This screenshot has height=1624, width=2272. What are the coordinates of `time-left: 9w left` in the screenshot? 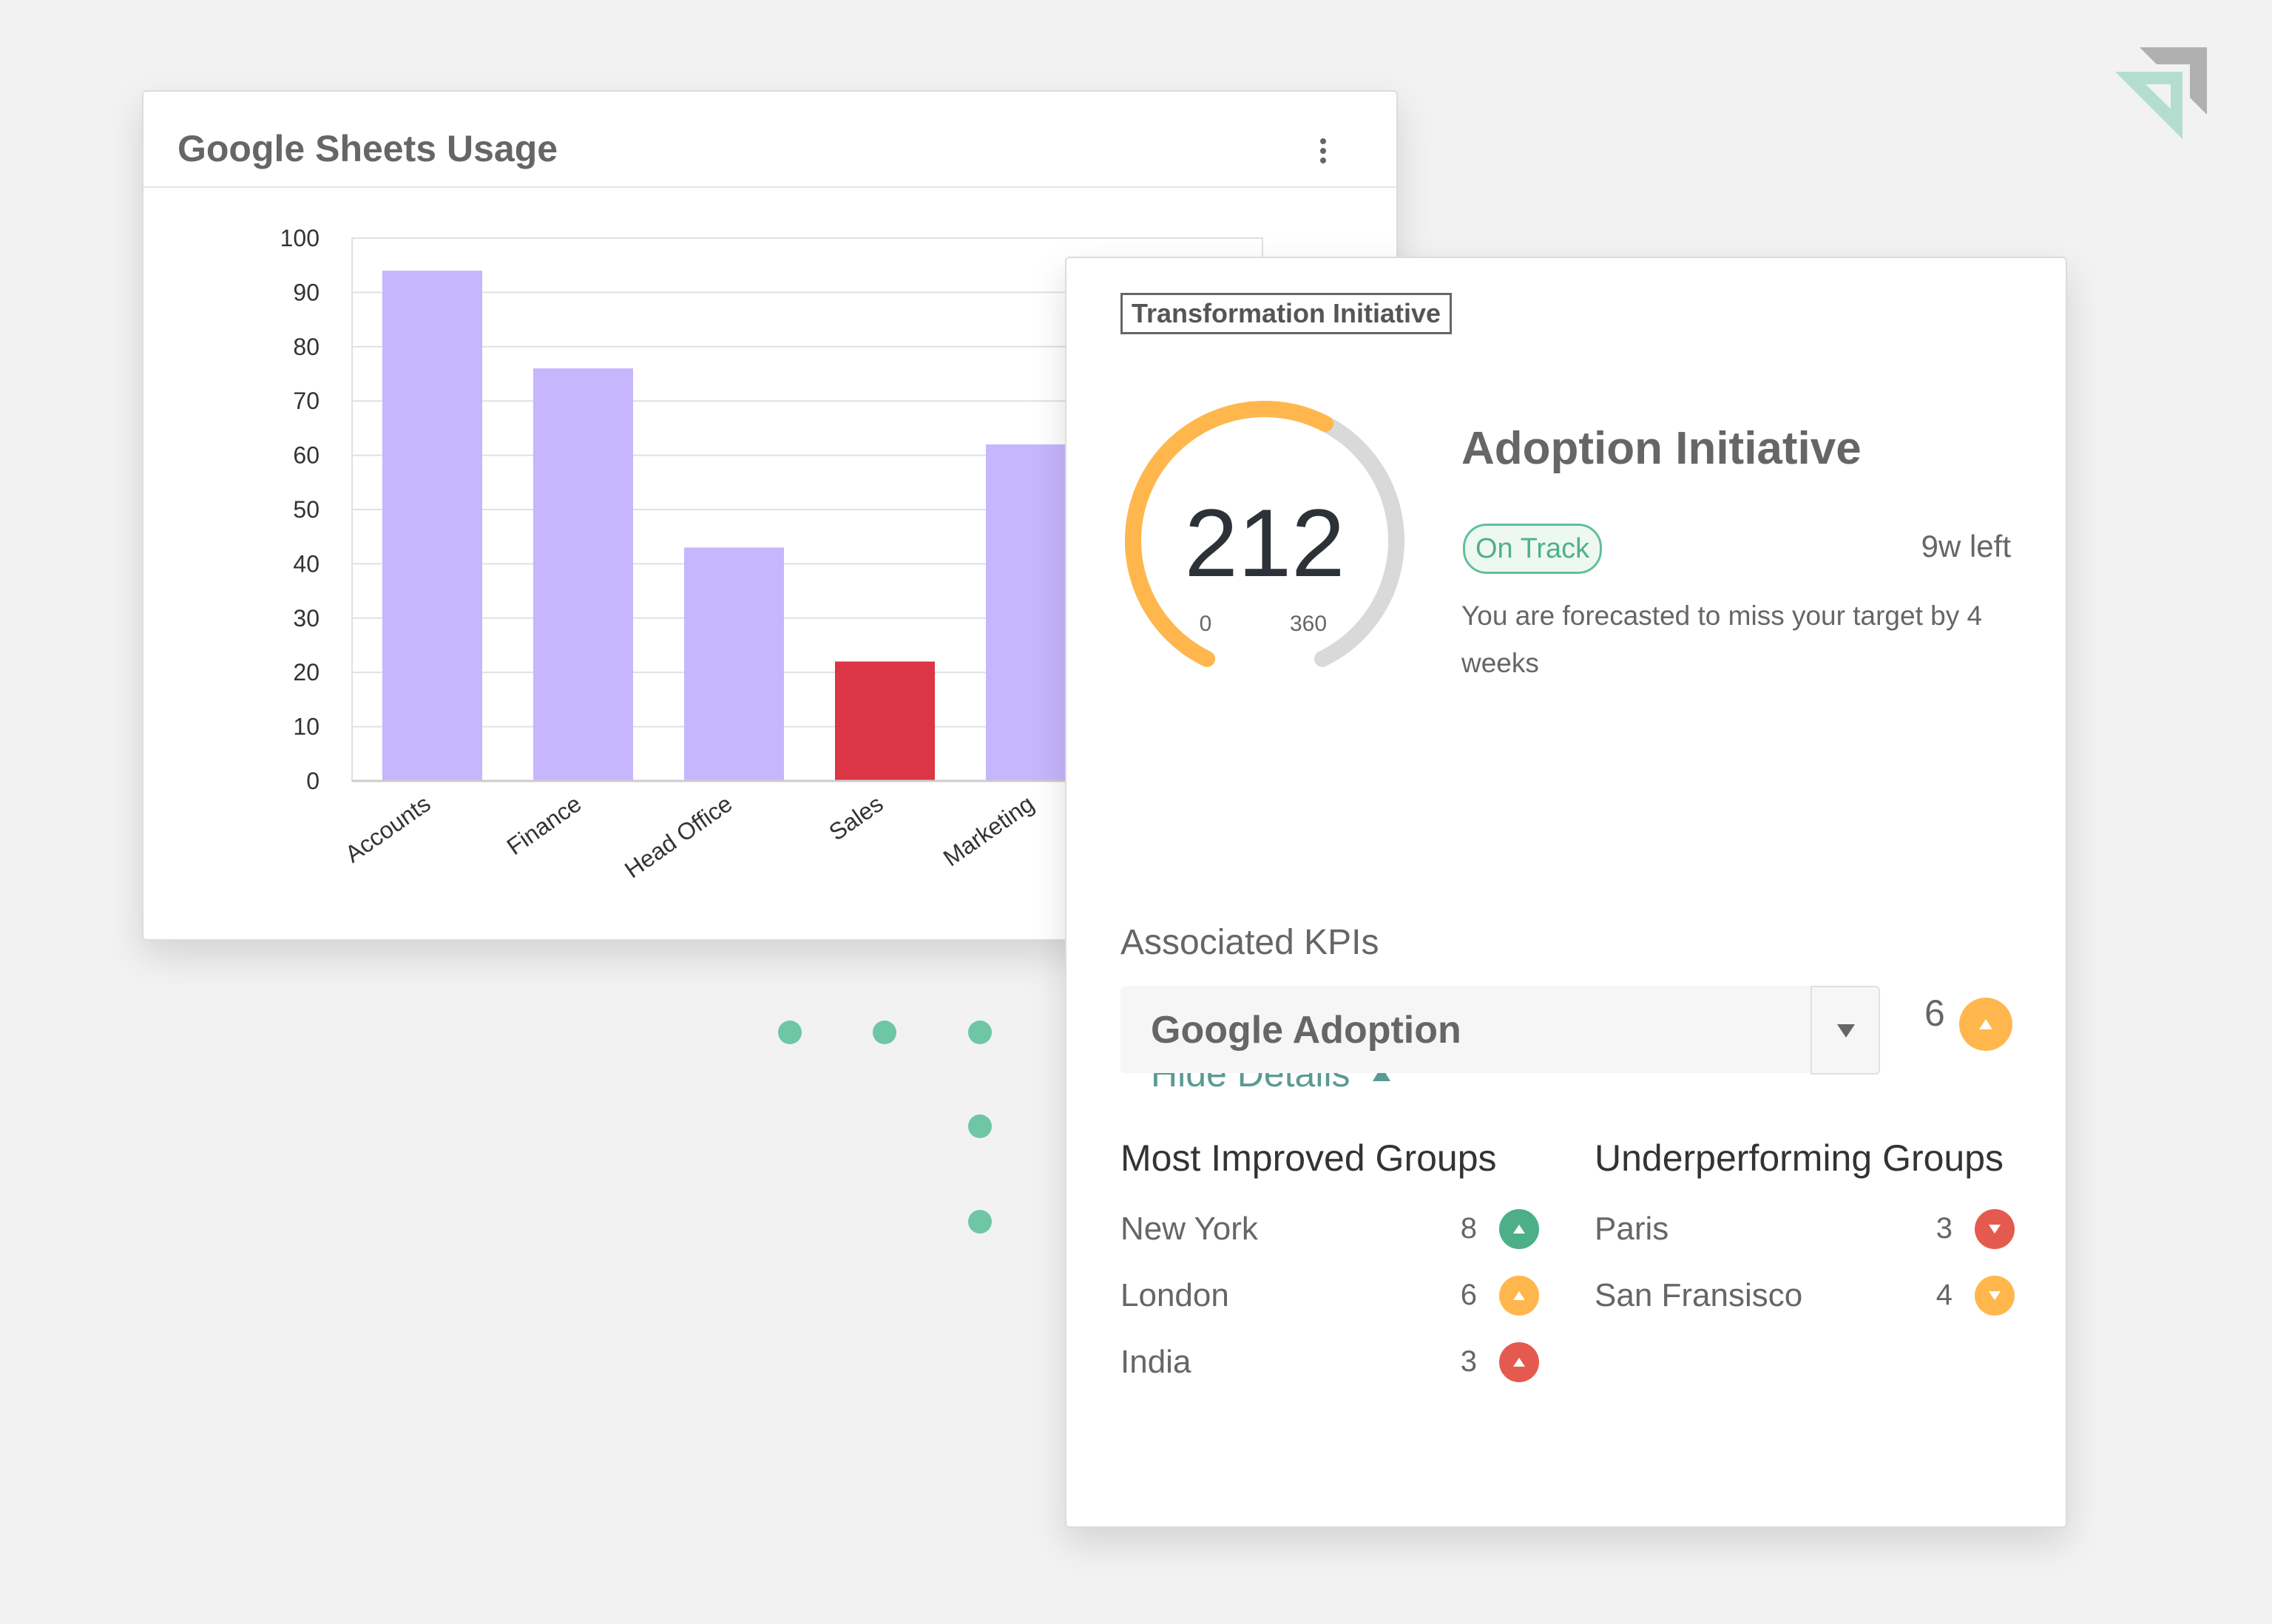 It's located at (1966, 546).